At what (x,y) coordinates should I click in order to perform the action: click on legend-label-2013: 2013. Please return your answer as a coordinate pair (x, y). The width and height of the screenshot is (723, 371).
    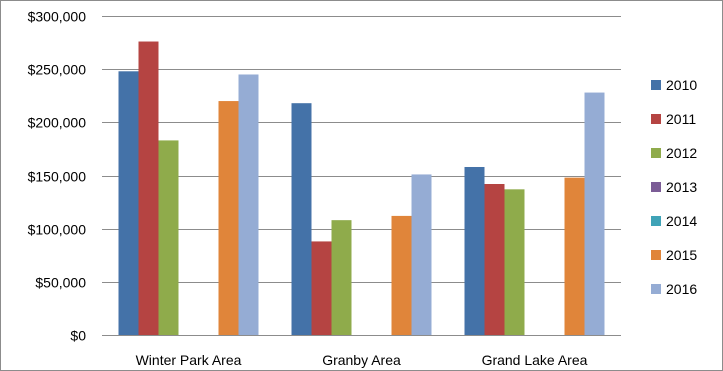
    Looking at the image, I should click on (681, 187).